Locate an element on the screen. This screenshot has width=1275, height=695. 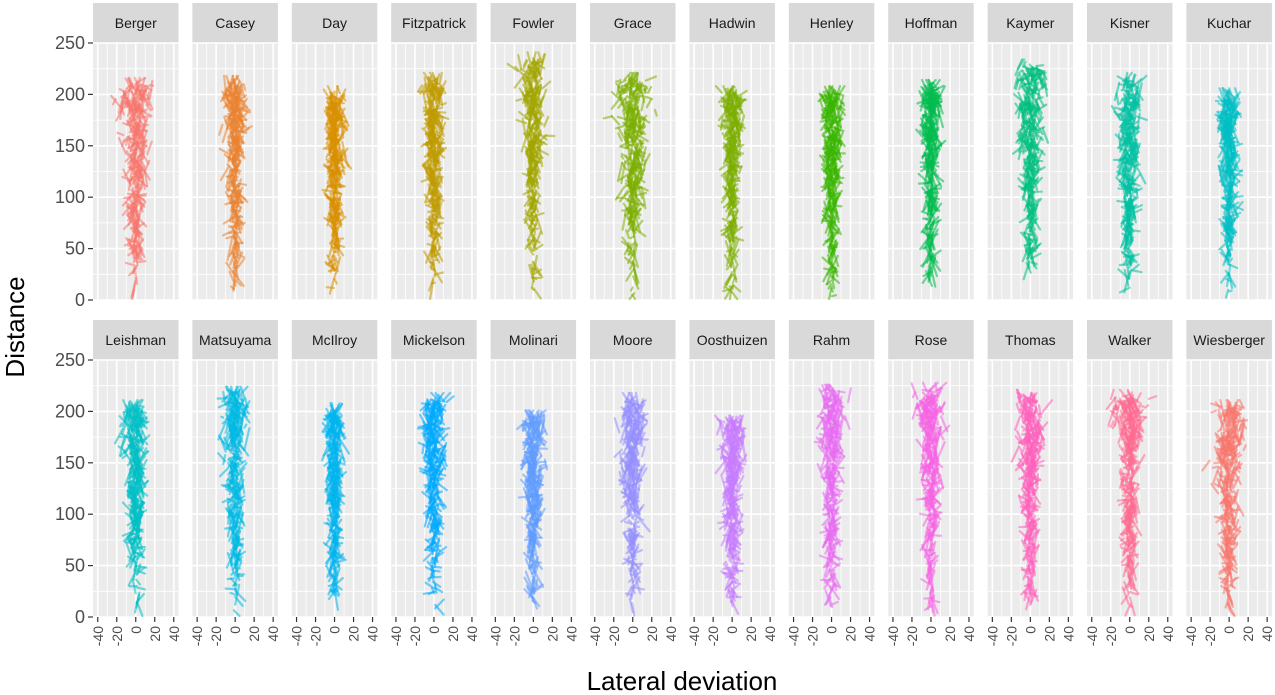
strip-background is located at coordinates (434, 23).